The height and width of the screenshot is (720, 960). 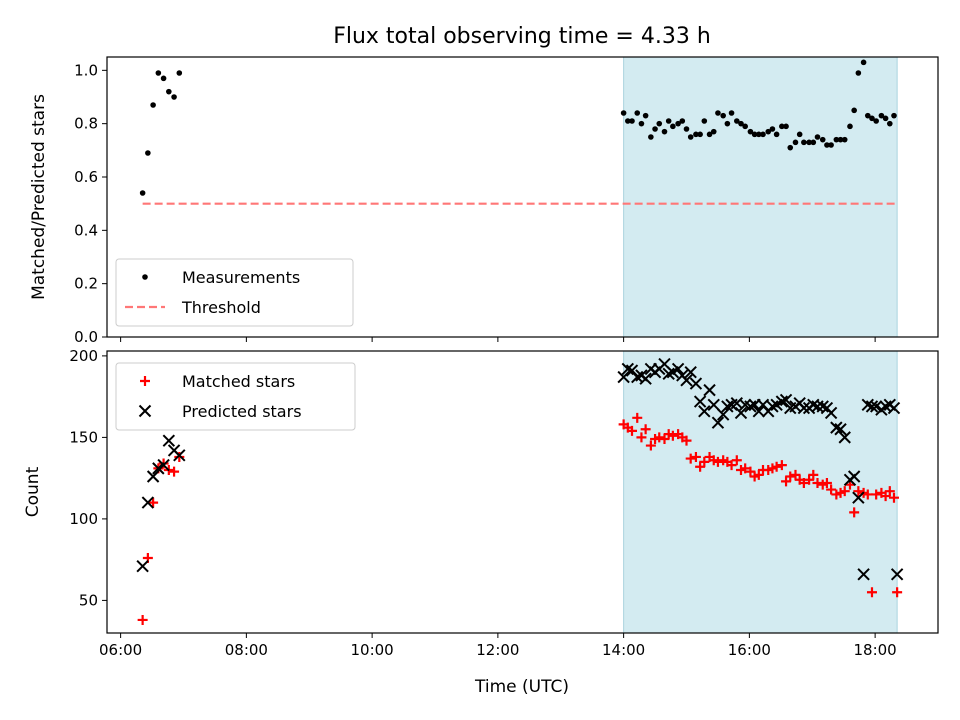 What do you see at coordinates (238, 381) in the screenshot?
I see `legend-label: Matched stars` at bounding box center [238, 381].